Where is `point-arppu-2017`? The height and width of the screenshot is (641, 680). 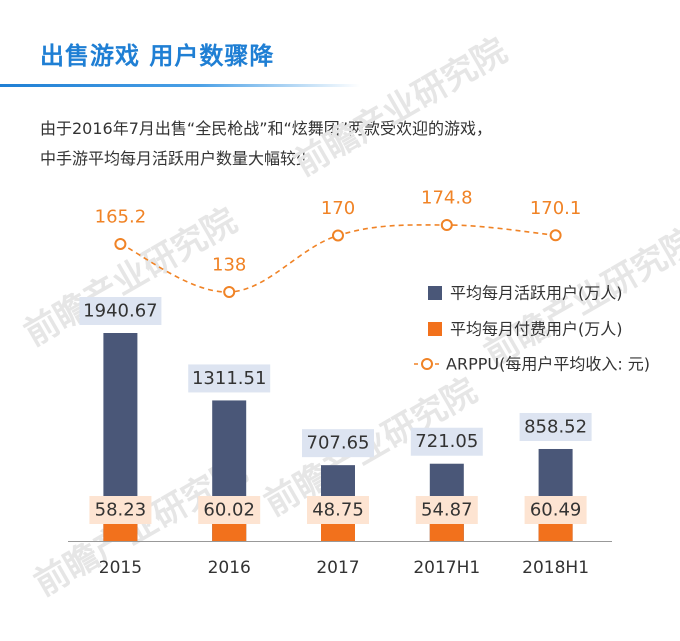 point-arppu-2017 is located at coordinates (338, 235).